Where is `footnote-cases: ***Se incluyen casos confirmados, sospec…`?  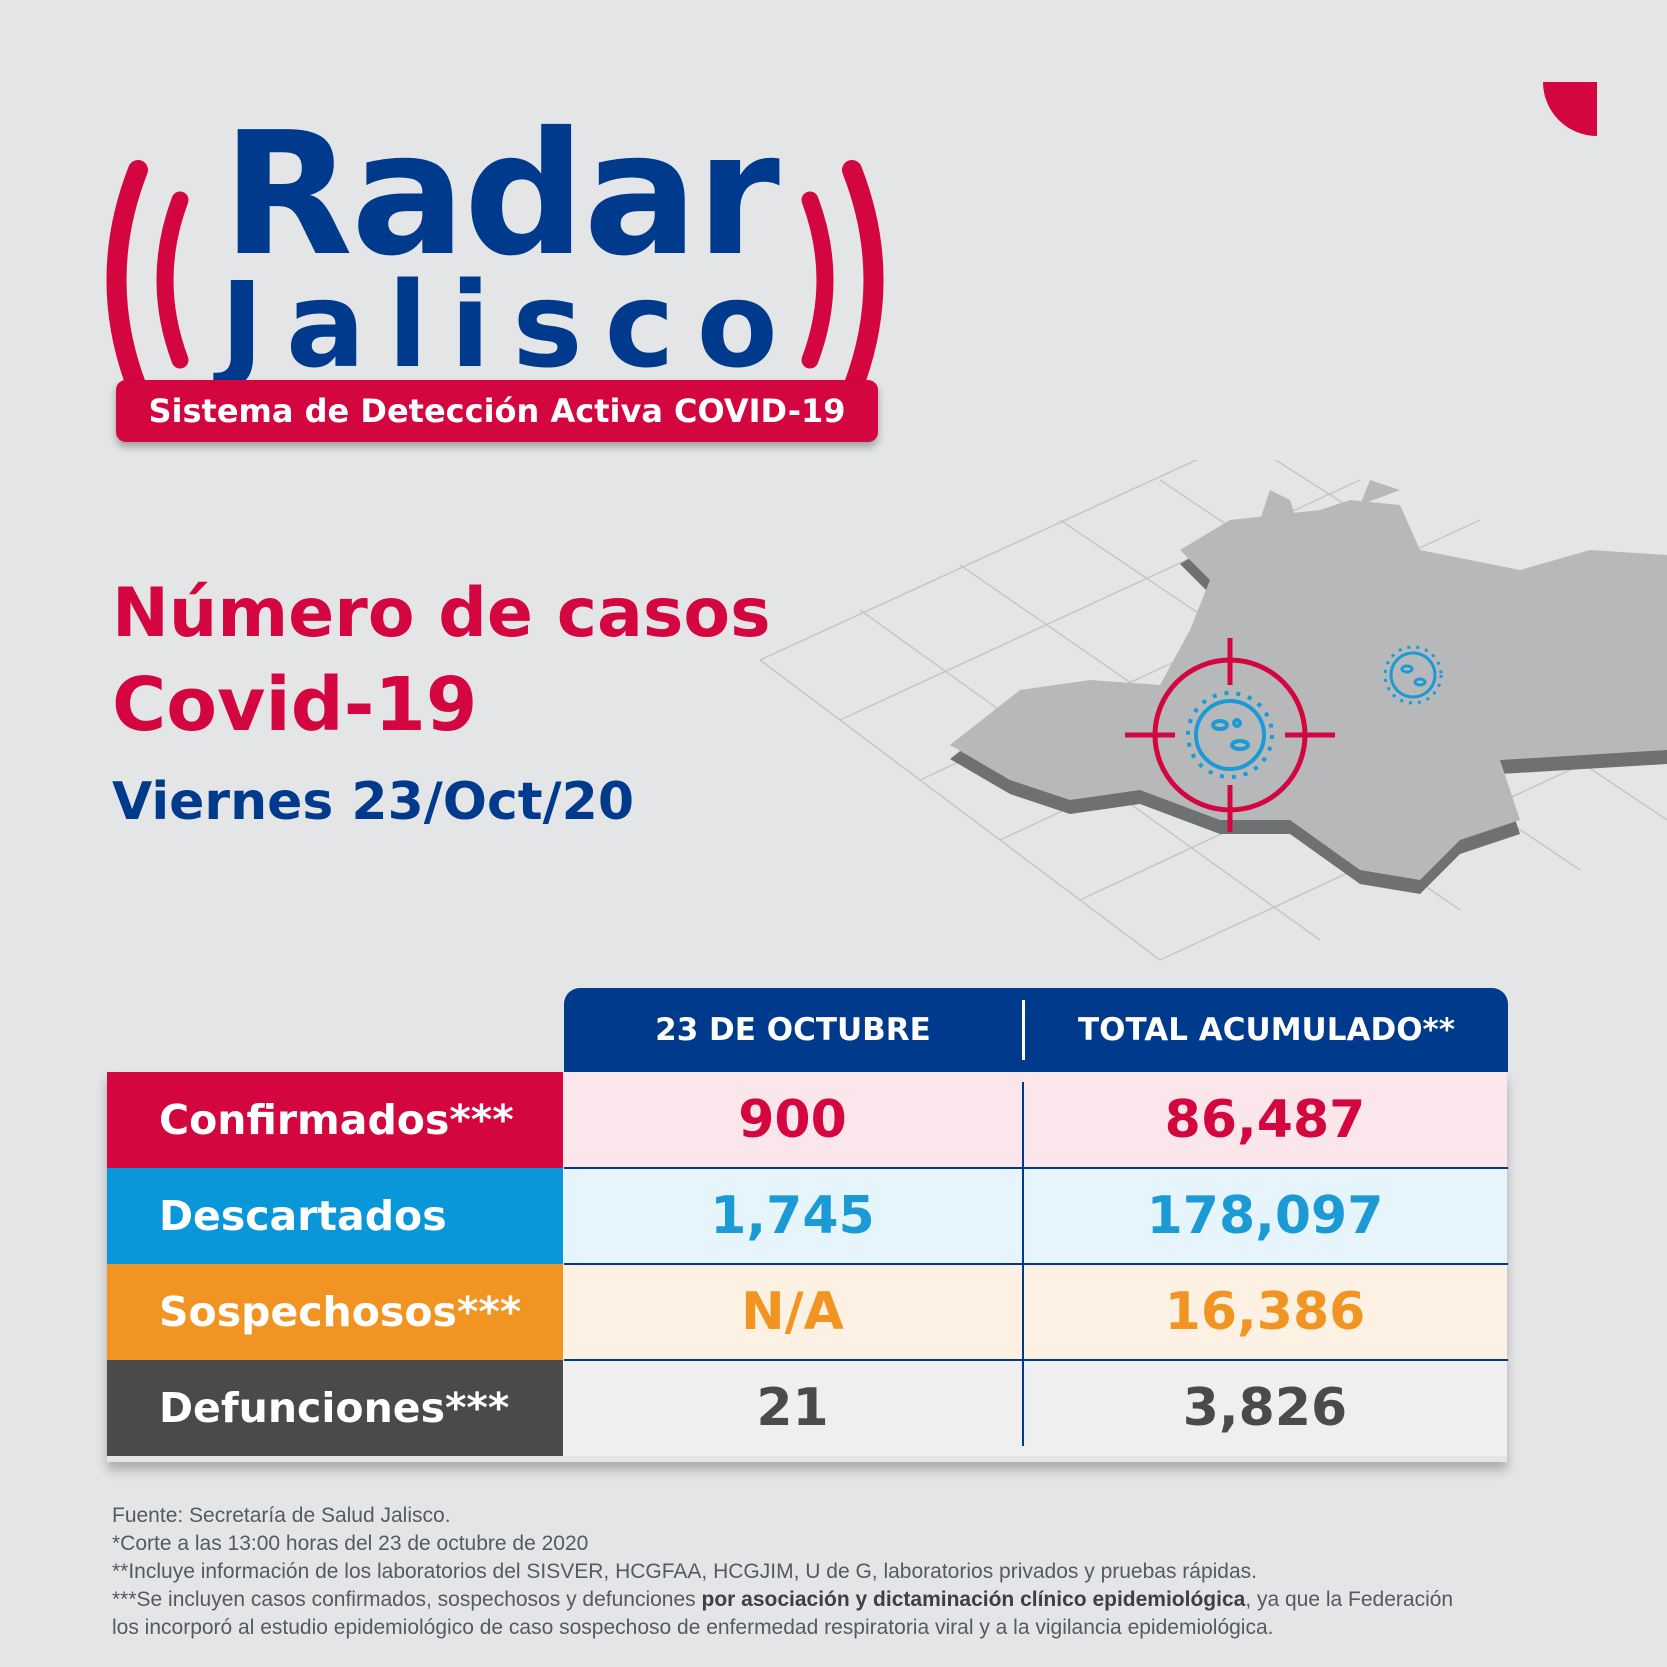
footnote-cases: ***Se incluyen casos confirmados, sospec… is located at coordinates (882, 1600).